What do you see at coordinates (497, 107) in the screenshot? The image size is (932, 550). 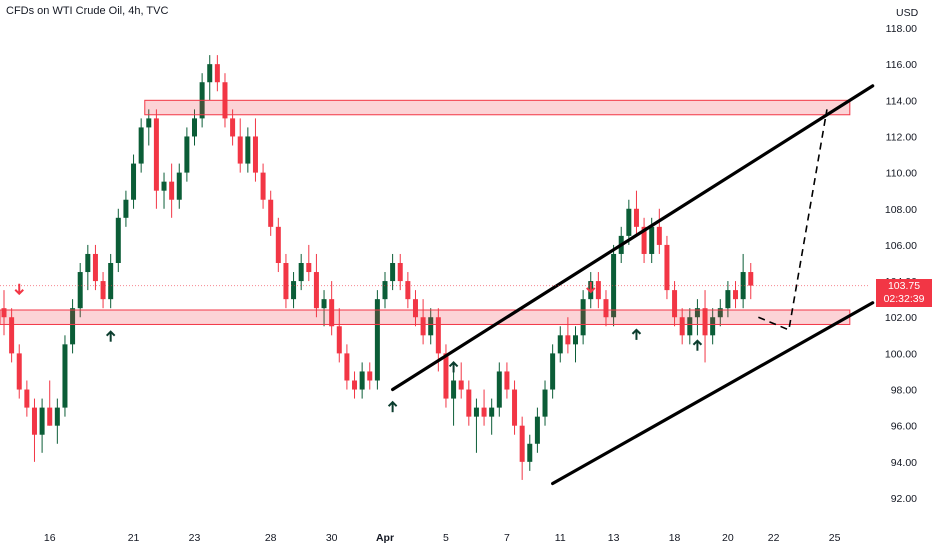 I see `resistance-zone` at bounding box center [497, 107].